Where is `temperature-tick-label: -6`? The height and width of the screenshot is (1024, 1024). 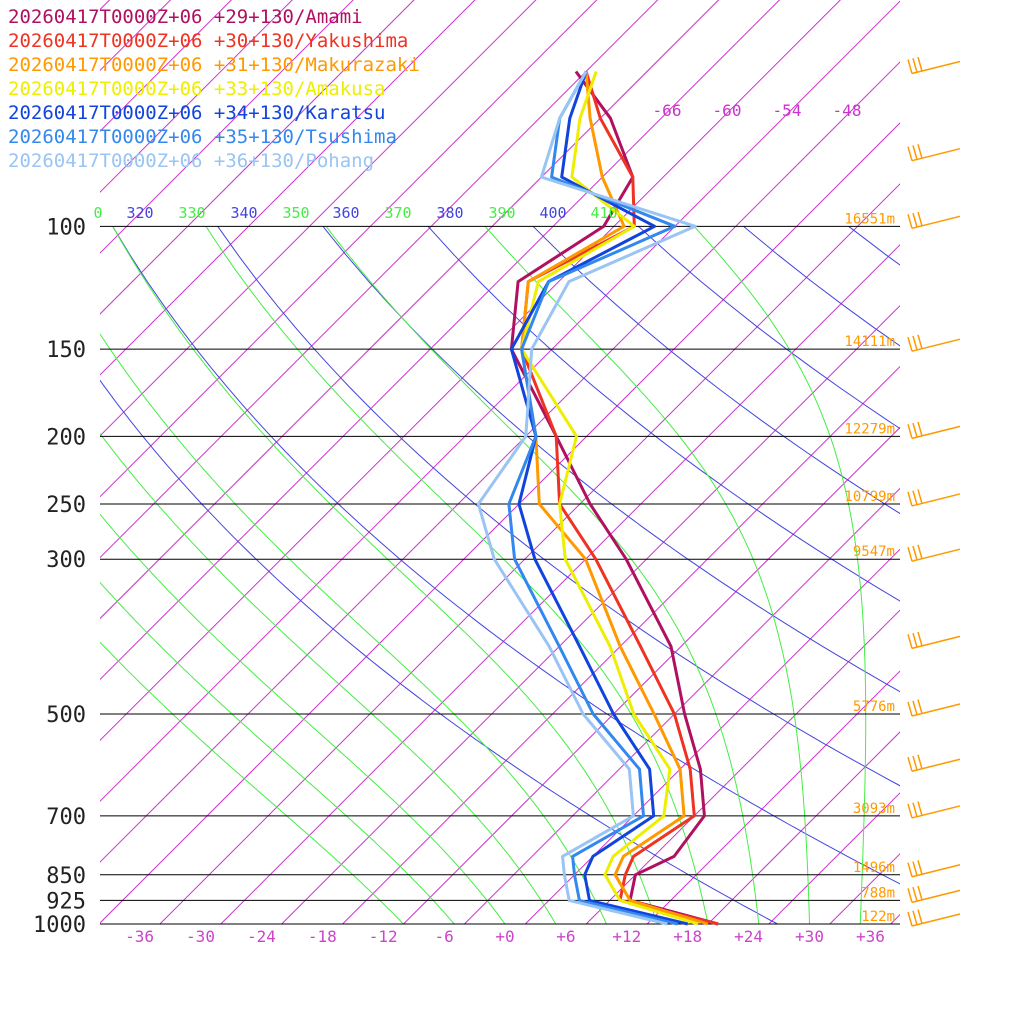 temperature-tick-label: -6 is located at coordinates (443, 936).